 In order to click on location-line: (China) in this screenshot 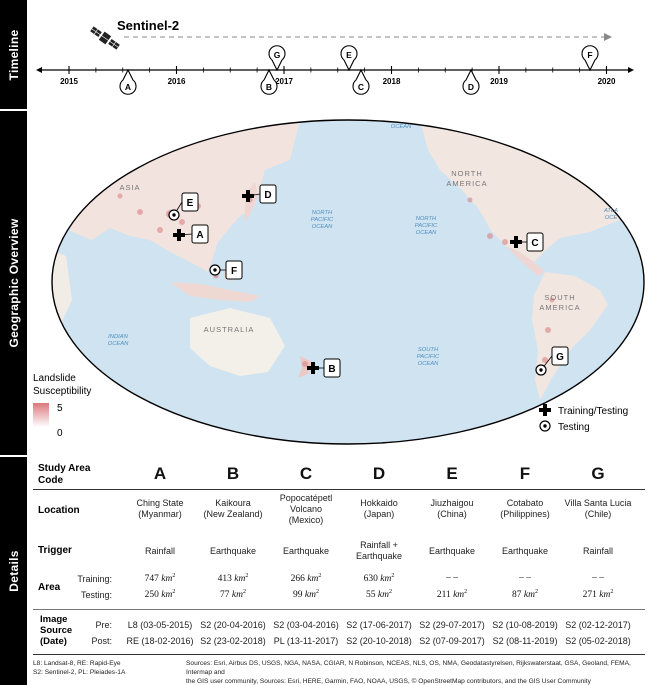, I will do `click(452, 514)`.